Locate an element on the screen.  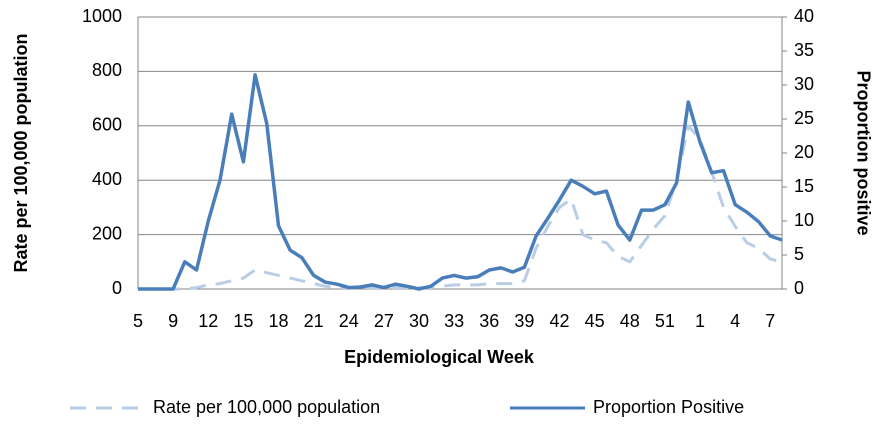
y2-tick-label: 35 is located at coordinates (804, 50).